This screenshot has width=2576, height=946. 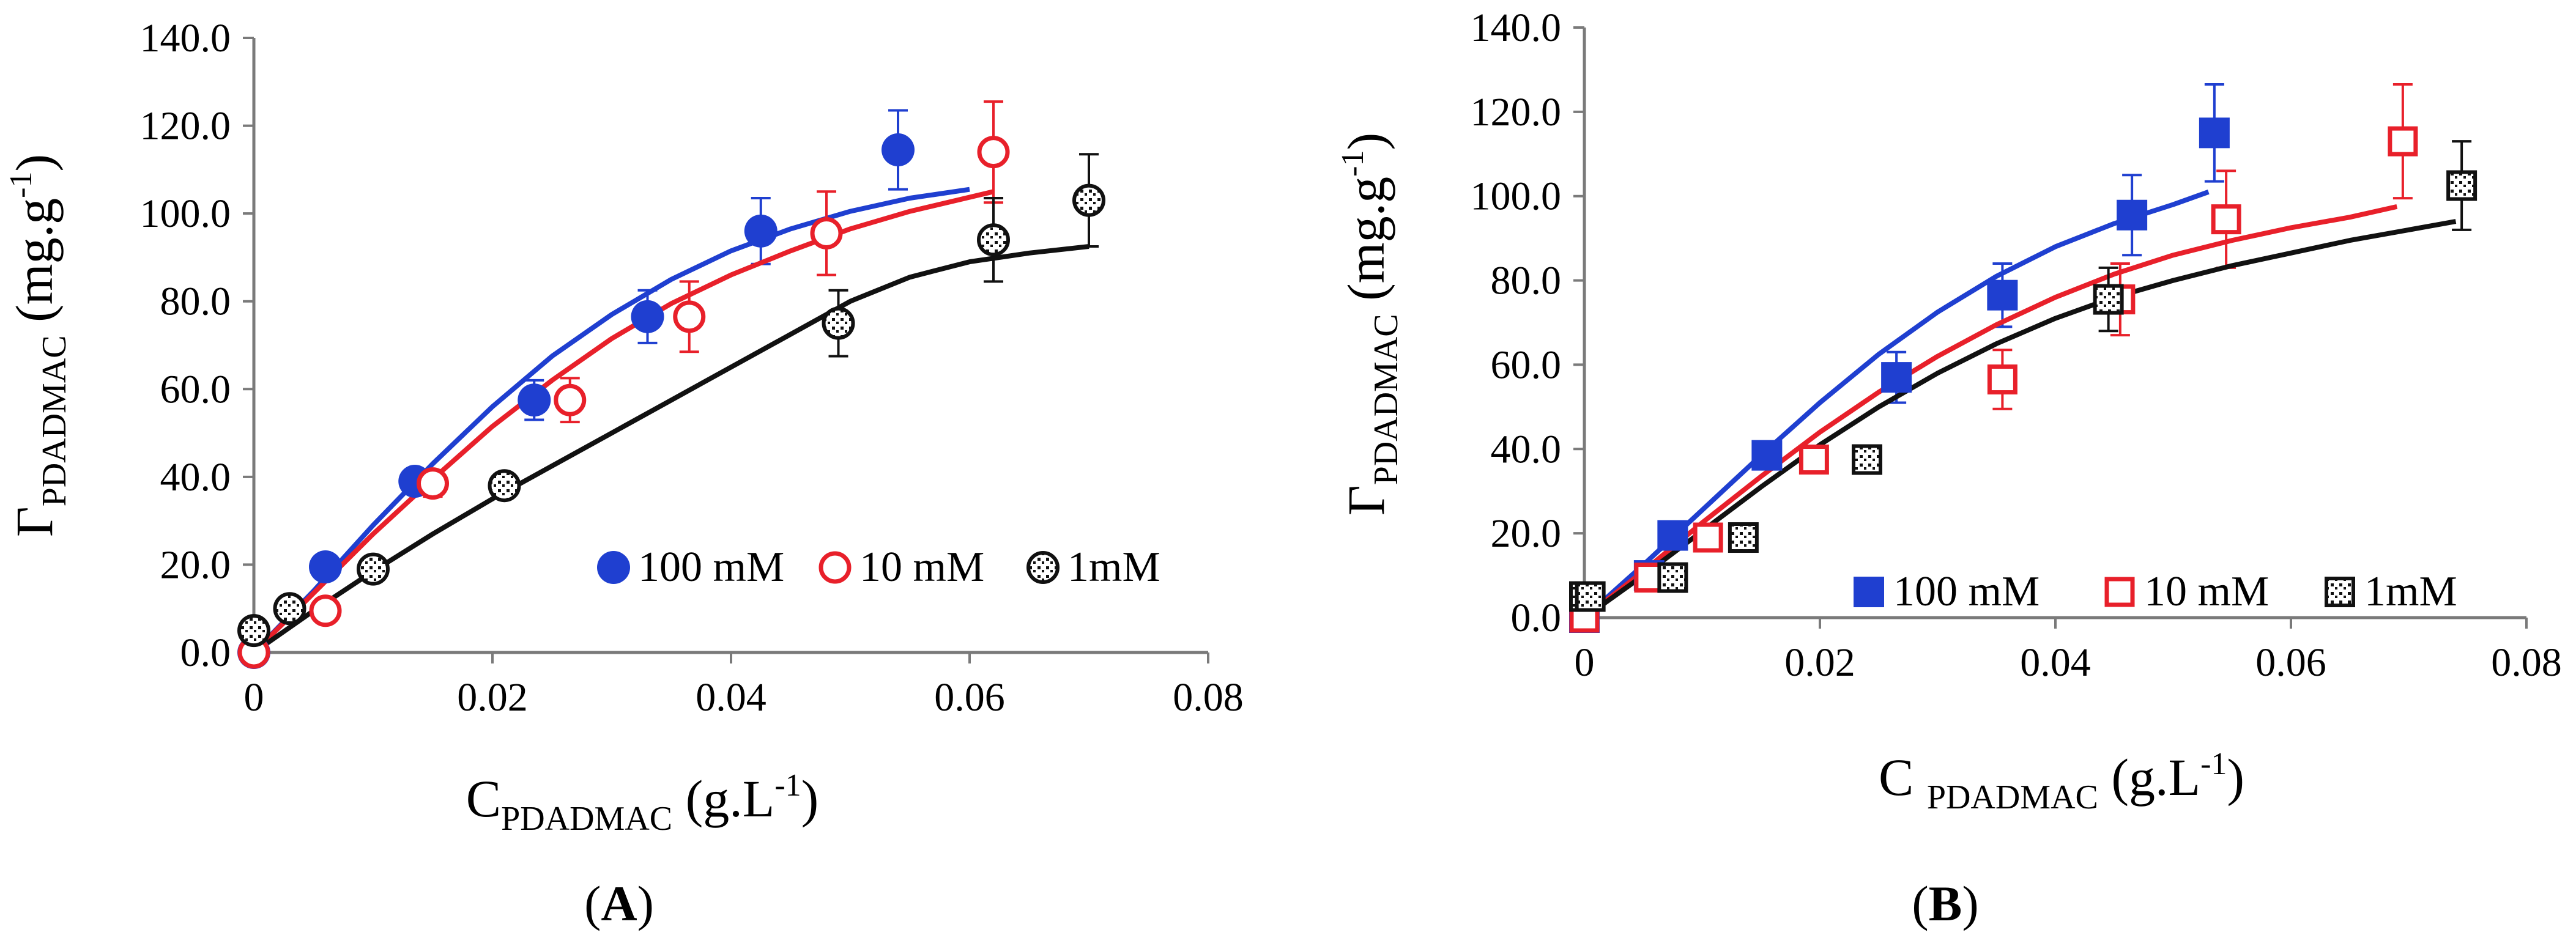 I want to click on x-axis-title: CPDADMAC (g.L-1), so click(x=642, y=803).